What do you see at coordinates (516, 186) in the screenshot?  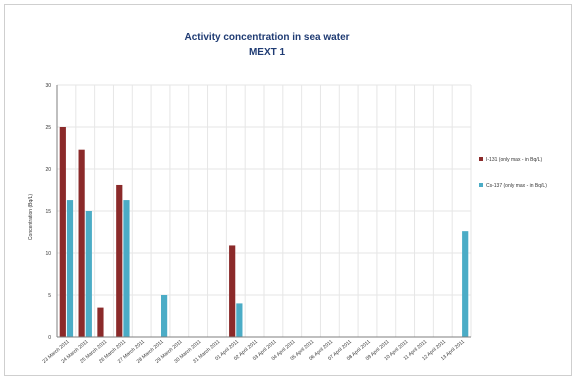 I see `legend-label-1: Cs-137 (only max - in Bq/L)` at bounding box center [516, 186].